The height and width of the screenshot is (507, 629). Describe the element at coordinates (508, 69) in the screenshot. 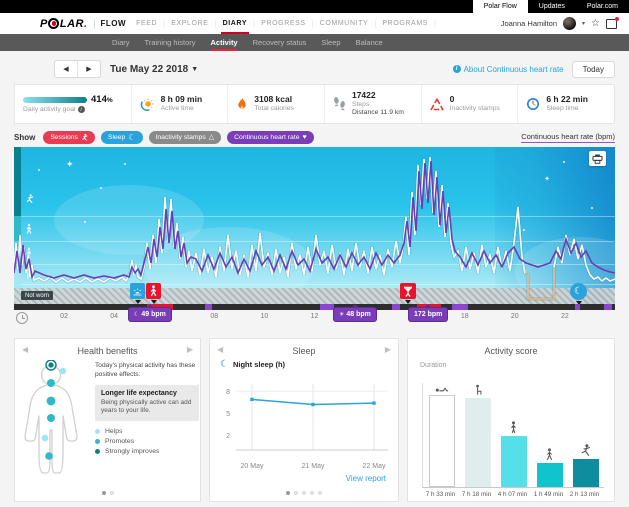

I see `about-continuous-hr-link: i About Continuous heart rate` at that location.